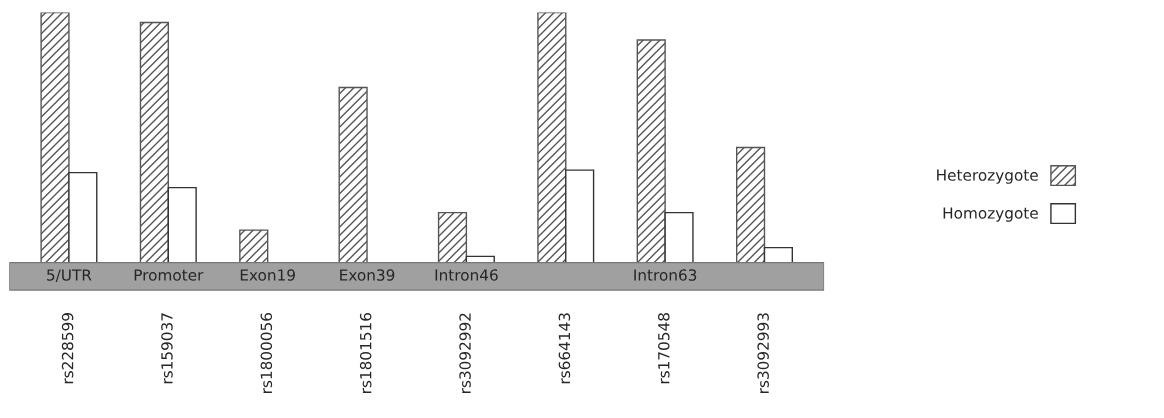 This screenshot has width=1164, height=418. Describe the element at coordinates (564, 348) in the screenshot. I see `x-tick-label: rs664143` at that location.